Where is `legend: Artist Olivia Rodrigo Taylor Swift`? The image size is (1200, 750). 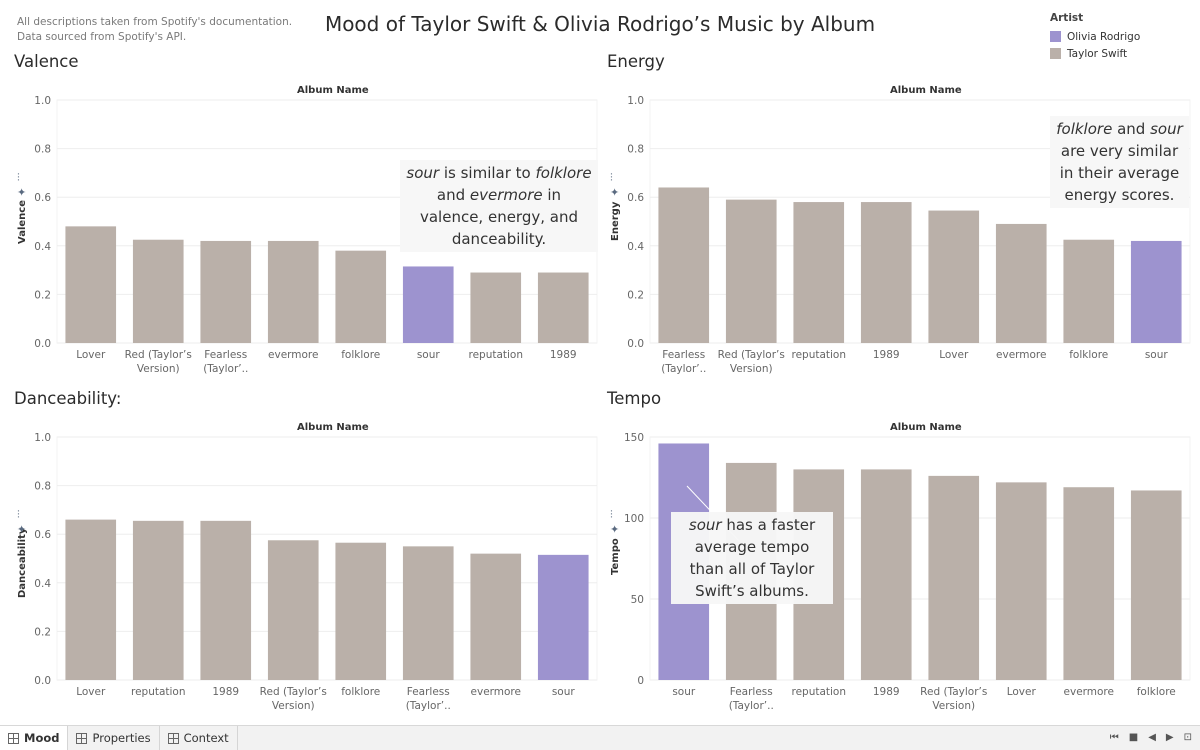 legend: Artist Olivia Rodrigo Taylor Swift is located at coordinates (1095, 37).